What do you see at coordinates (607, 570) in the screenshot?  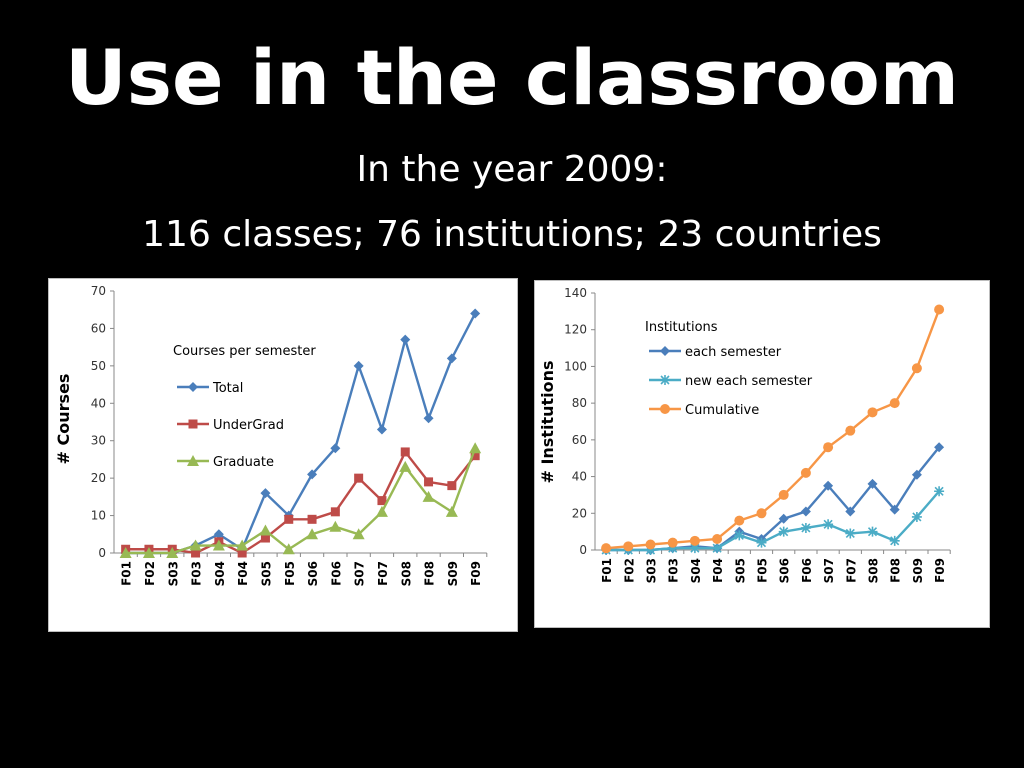 I see `institutions-x-tick-label: F01` at bounding box center [607, 570].